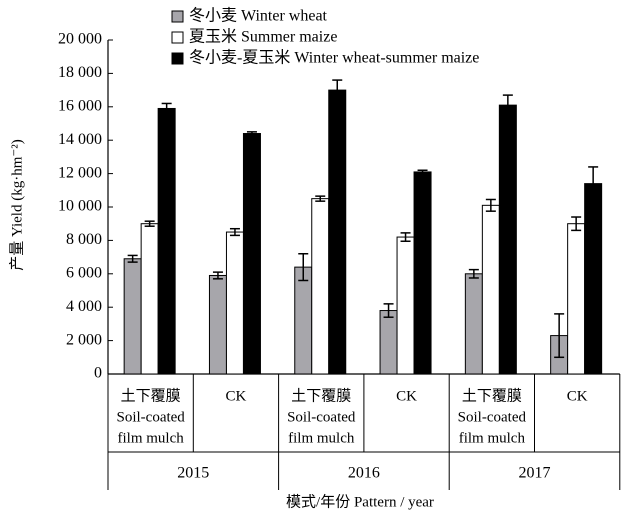 The width and height of the screenshot is (624, 514). What do you see at coordinates (364, 473) in the screenshot?
I see `group-label: 2016` at bounding box center [364, 473].